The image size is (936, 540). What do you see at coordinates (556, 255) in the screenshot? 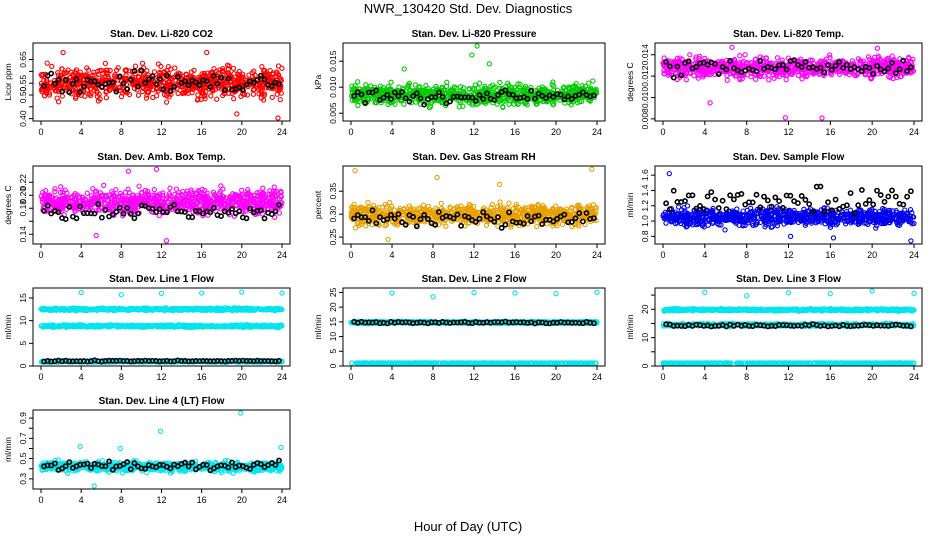
I see `x-tick-label: 20` at bounding box center [556, 255].